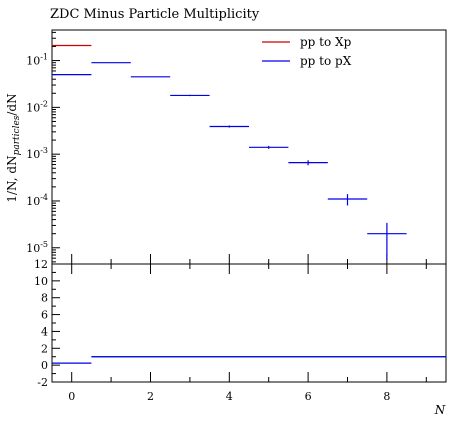 The image size is (461, 422). I want to click on main-yticks: 10⁻¹ 10⁻² 10⁻³ 10⁻⁴ 10⁻⁵, so click(43, 147).